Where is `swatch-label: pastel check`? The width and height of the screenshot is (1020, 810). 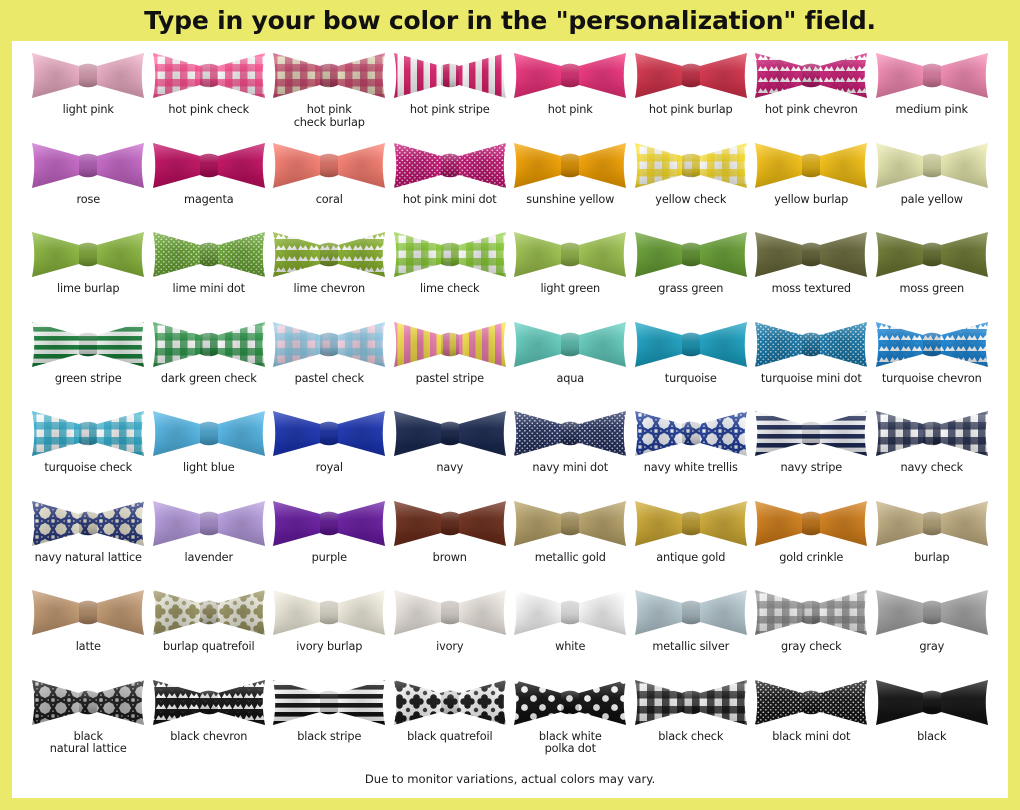
swatch-label: pastel check is located at coordinates (329, 378).